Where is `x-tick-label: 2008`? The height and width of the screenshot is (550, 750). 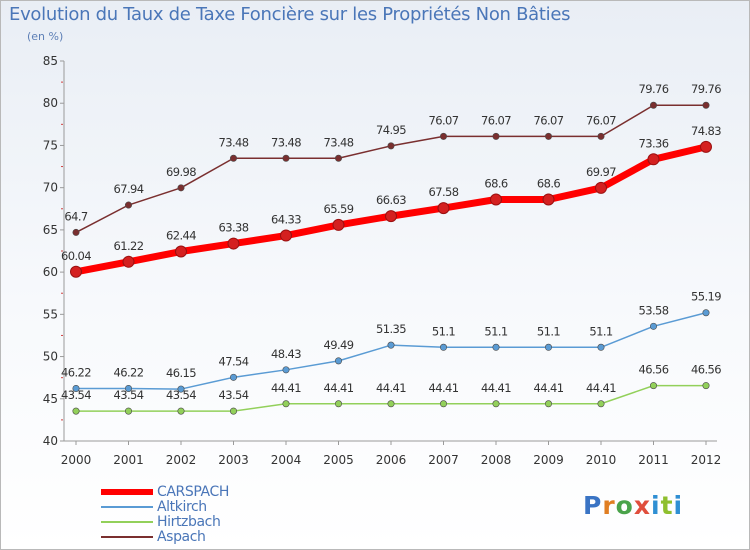
x-tick-label: 2008 is located at coordinates (496, 460).